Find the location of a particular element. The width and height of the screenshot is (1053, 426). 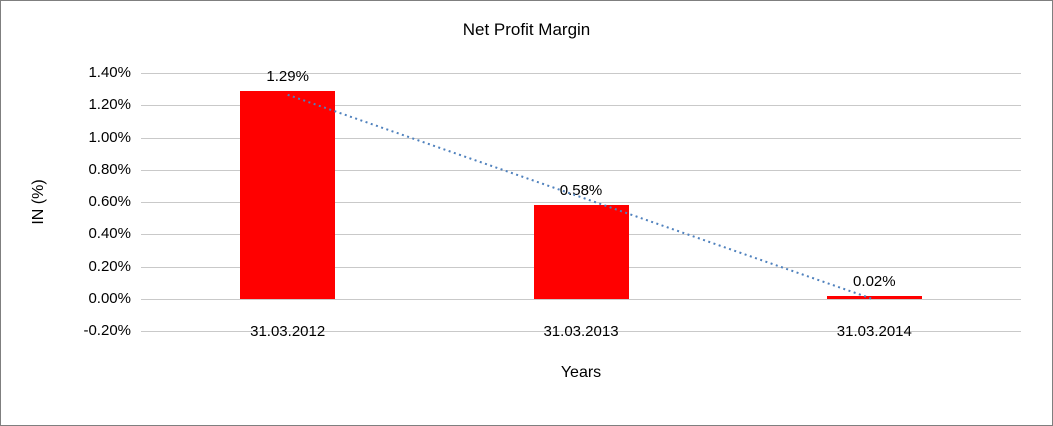

x-axis-tick-label: 31.03.2013 is located at coordinates (581, 331).